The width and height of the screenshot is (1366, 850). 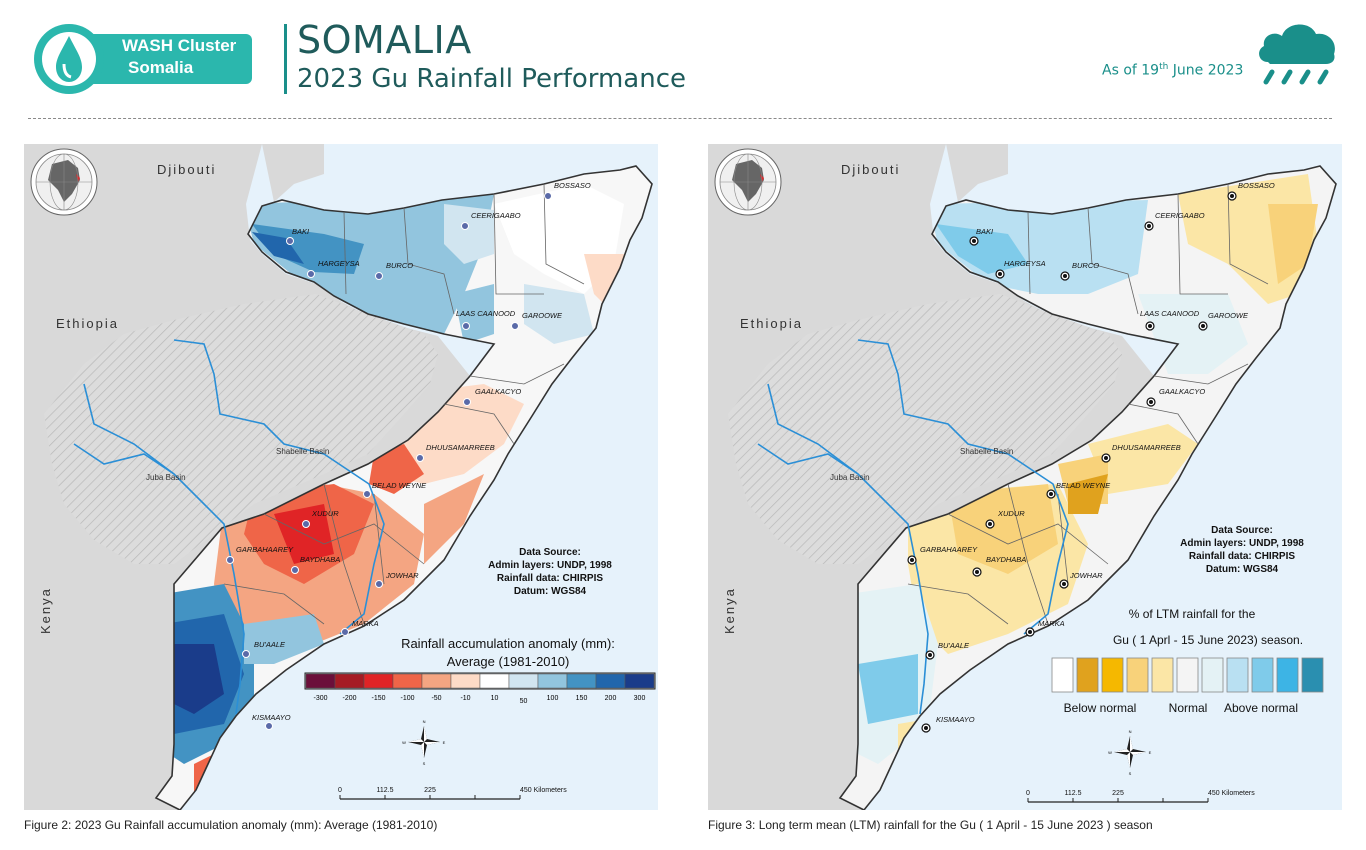 I want to click on city-garoowe: GAROOWE, so click(x=1228, y=315).